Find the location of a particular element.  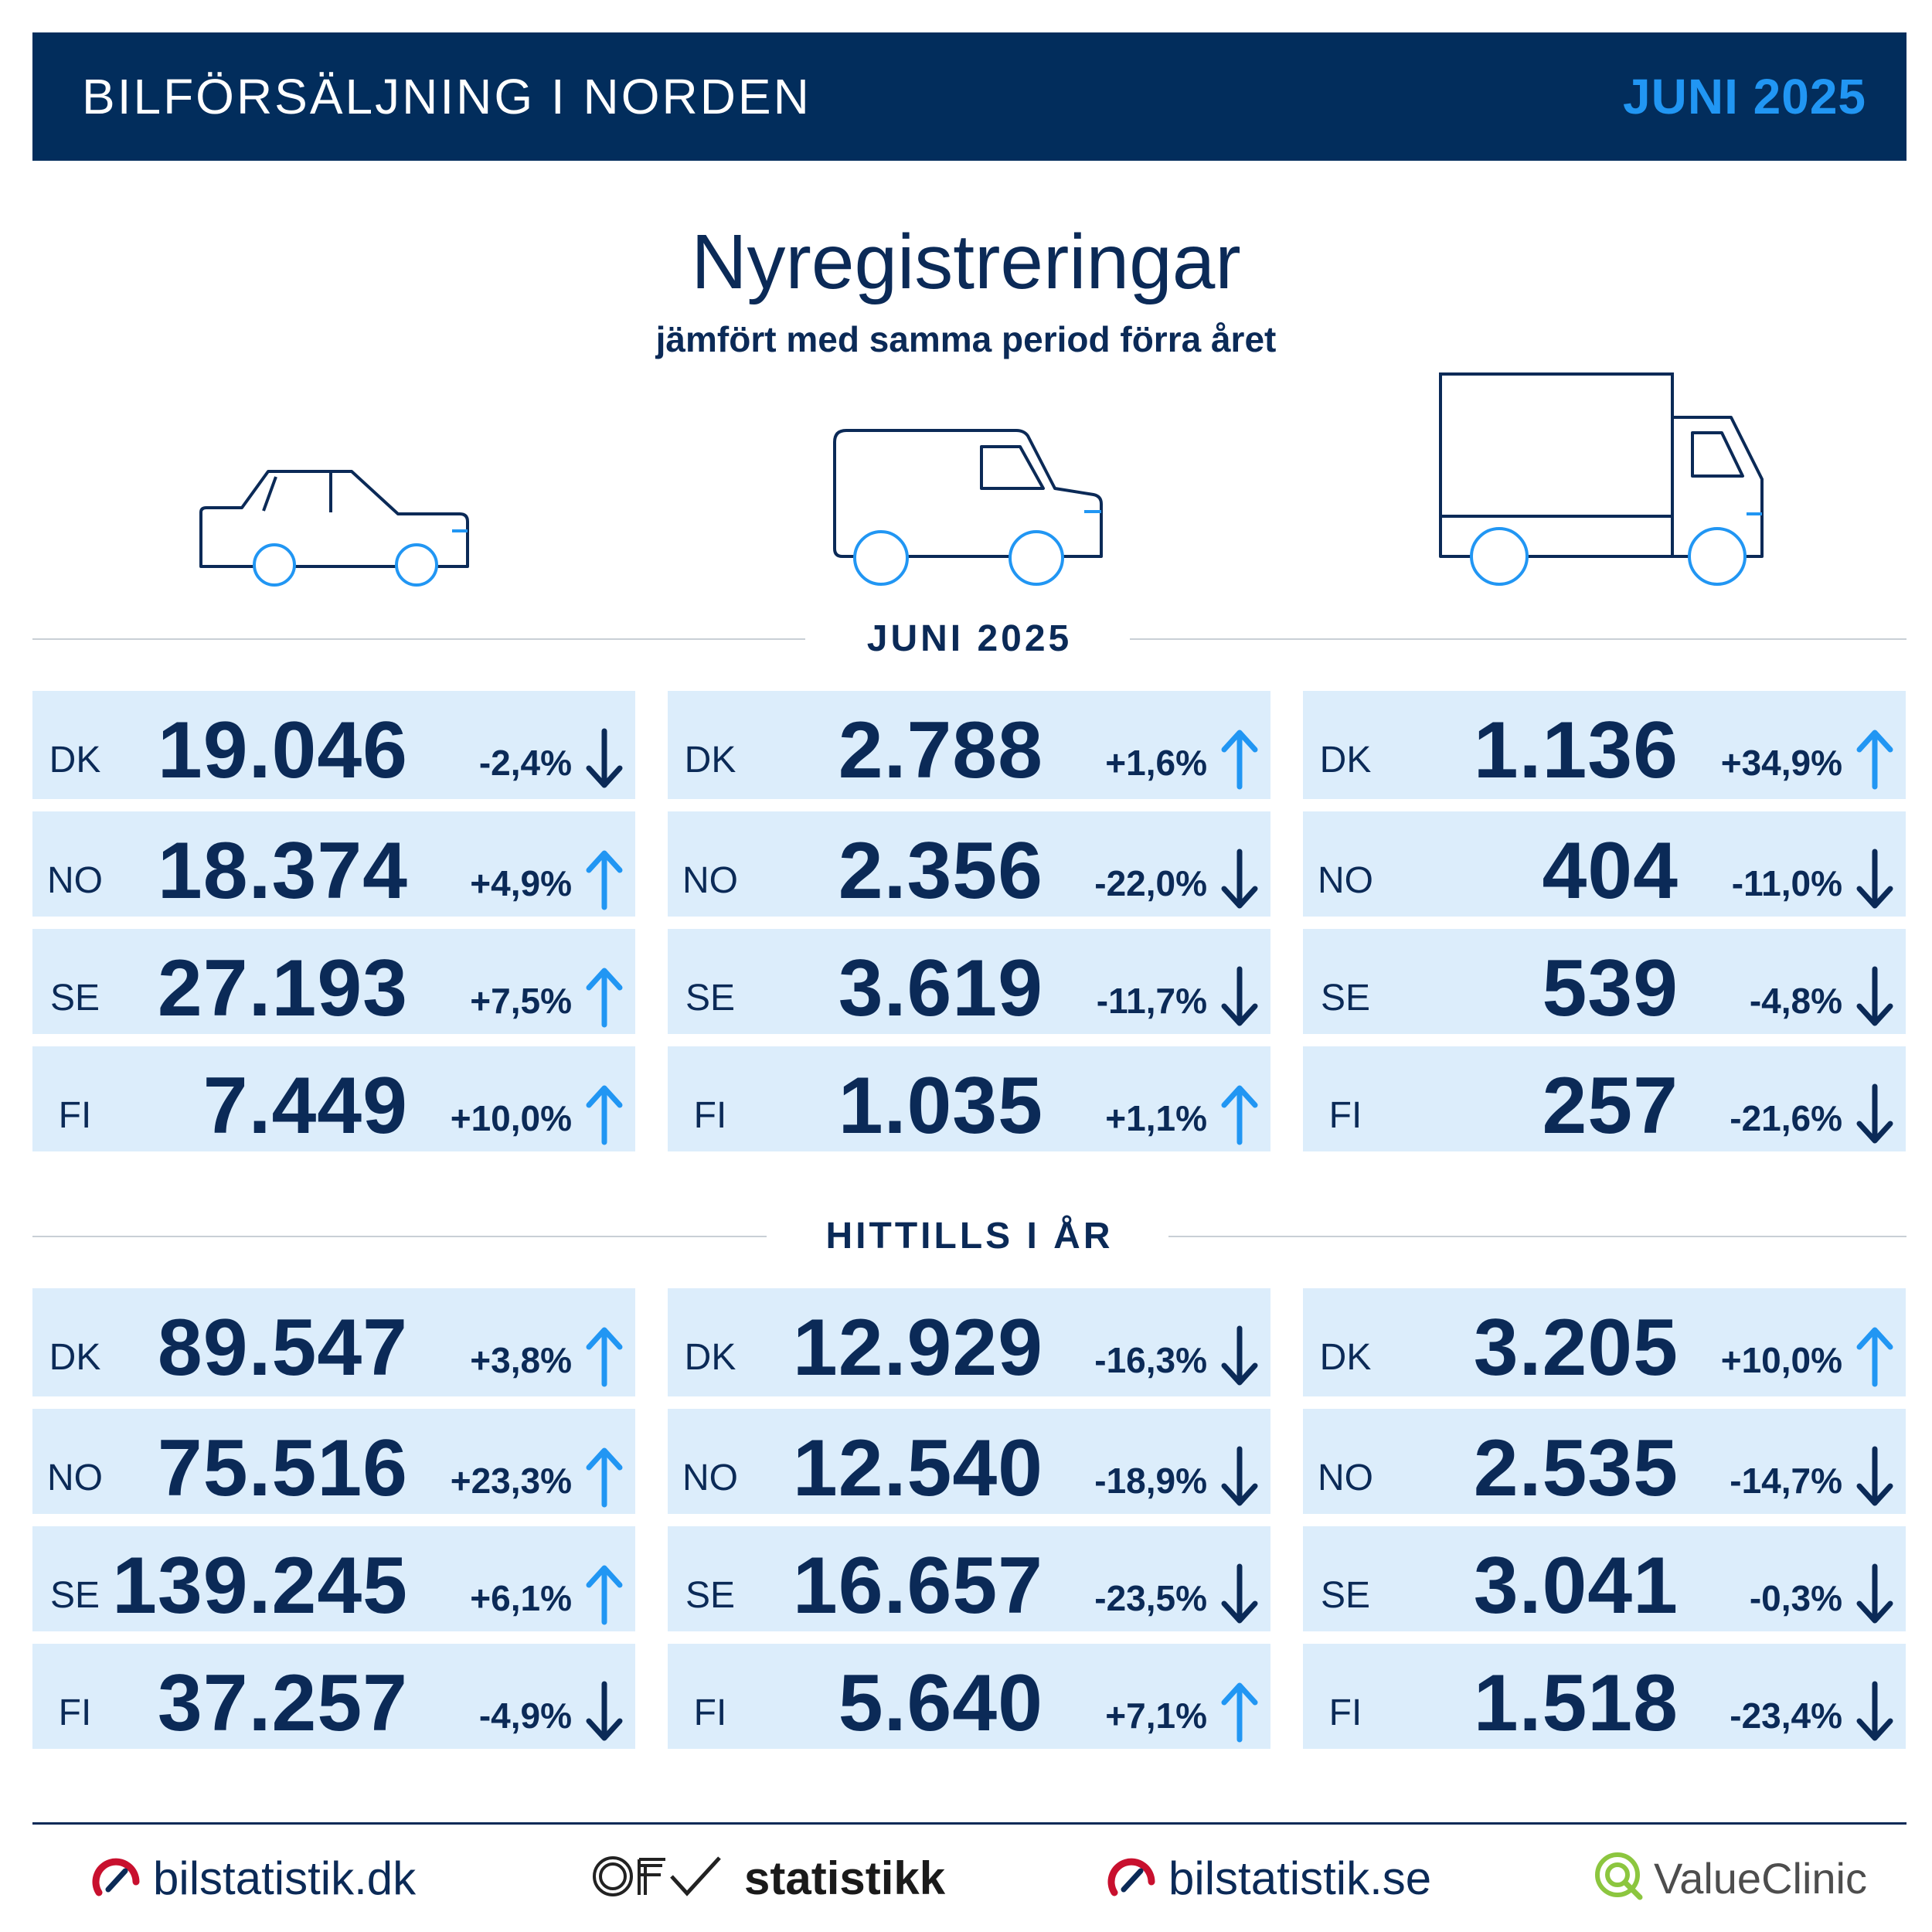

percent-change: -4,9% is located at coordinates (525, 1716).